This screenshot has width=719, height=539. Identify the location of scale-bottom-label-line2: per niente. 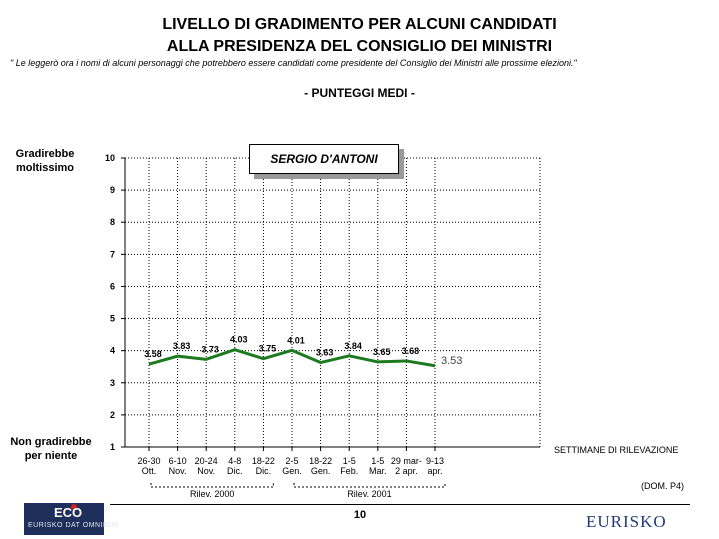
(51, 456).